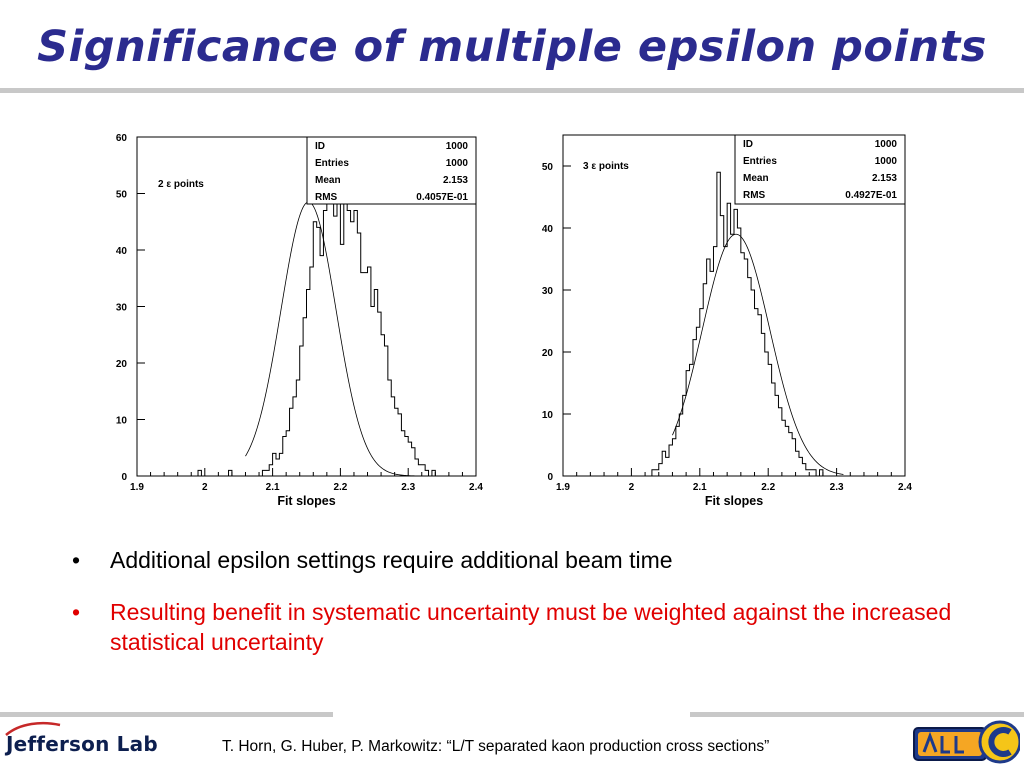  I want to click on hall-c-logo, so click(966, 742).